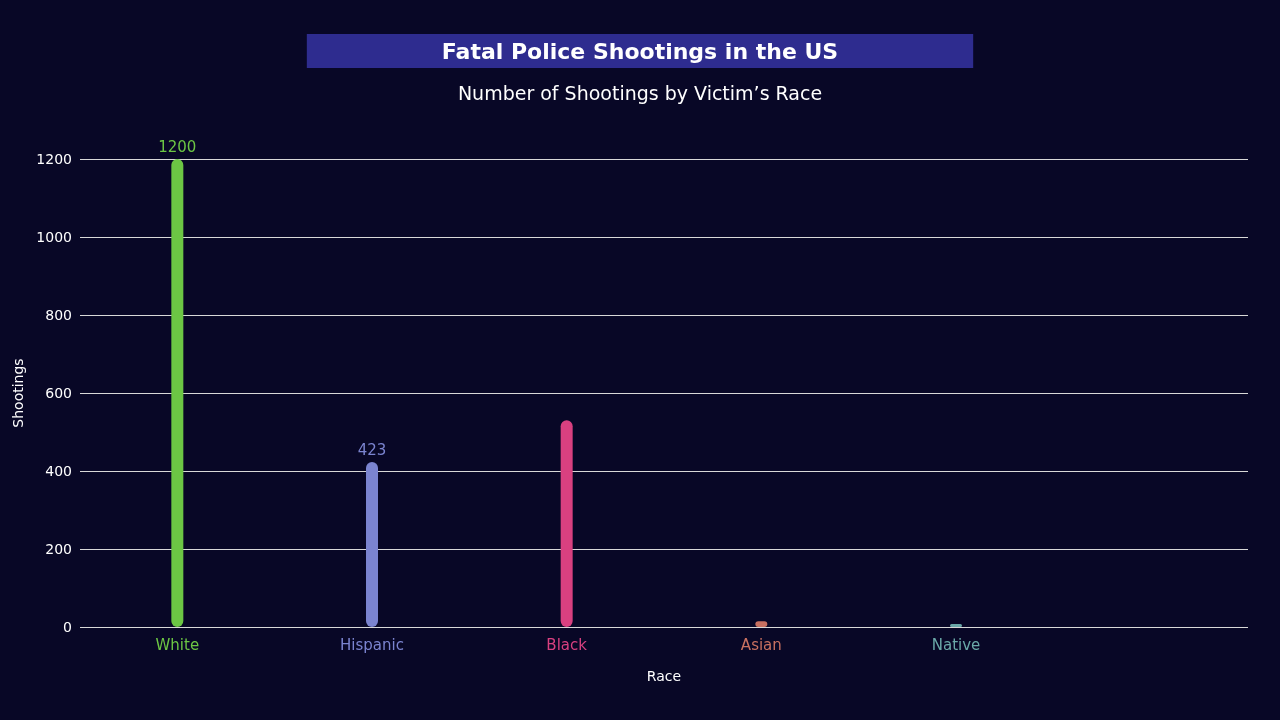  What do you see at coordinates (54, 159) in the screenshot?
I see `y-tick-label: 1200` at bounding box center [54, 159].